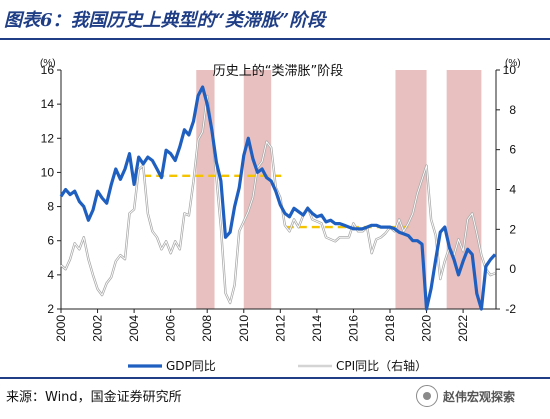 The height and width of the screenshot is (419, 550). What do you see at coordinates (317, 328) in the screenshot?
I see `x-tick-label: 2014` at bounding box center [317, 328].